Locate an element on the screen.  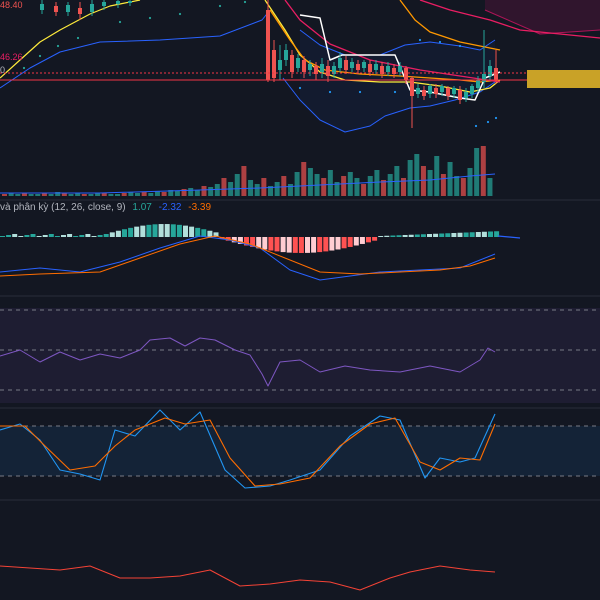
price-marker is located at coordinates (563, 79).